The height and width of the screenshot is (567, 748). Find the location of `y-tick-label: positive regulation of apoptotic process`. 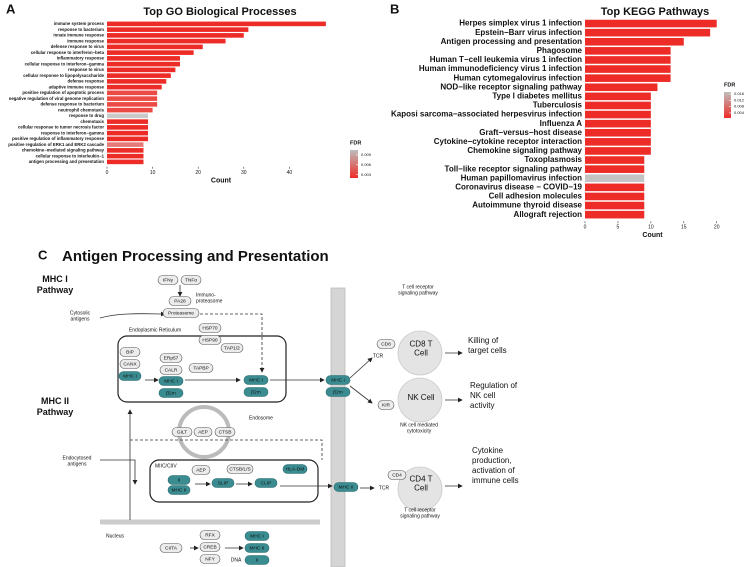

y-tick-label: positive regulation of apoptotic process is located at coordinates (63, 92).